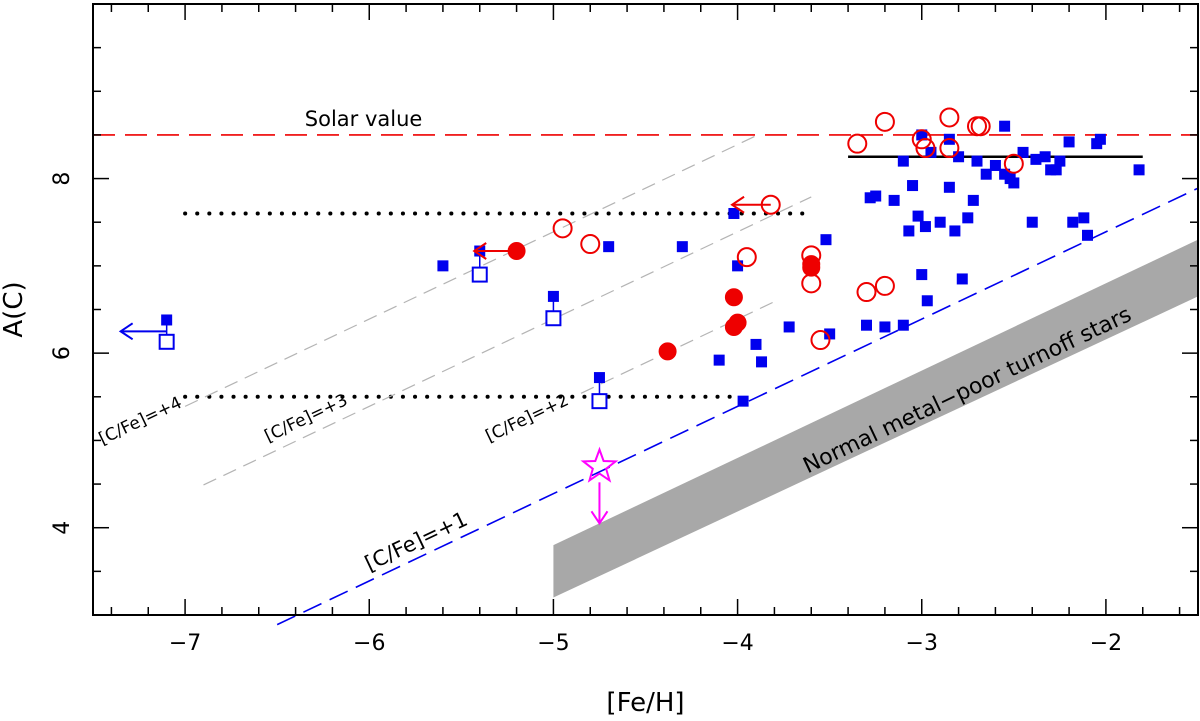 The height and width of the screenshot is (721, 1200). I want to click on x-tick-label: −3, so click(922, 643).